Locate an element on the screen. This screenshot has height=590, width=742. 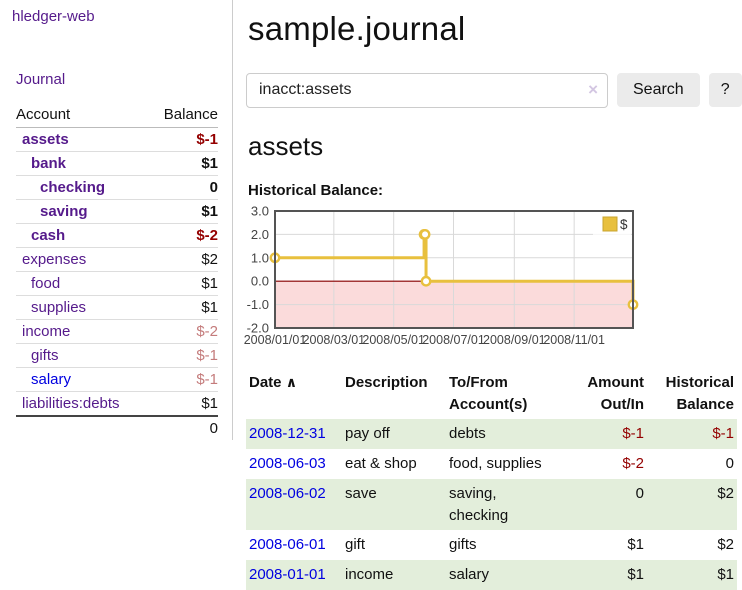
register-row: 2008-06-02 save saving, checking 0 $2 is located at coordinates (491, 504).